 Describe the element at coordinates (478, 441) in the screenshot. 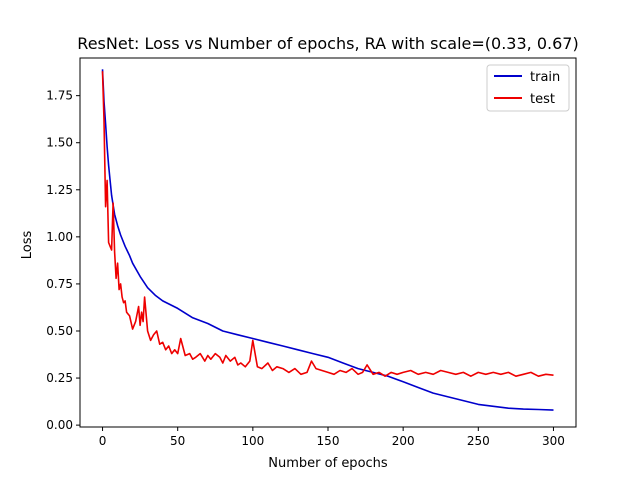

I see `x-tick-label: 250` at that location.